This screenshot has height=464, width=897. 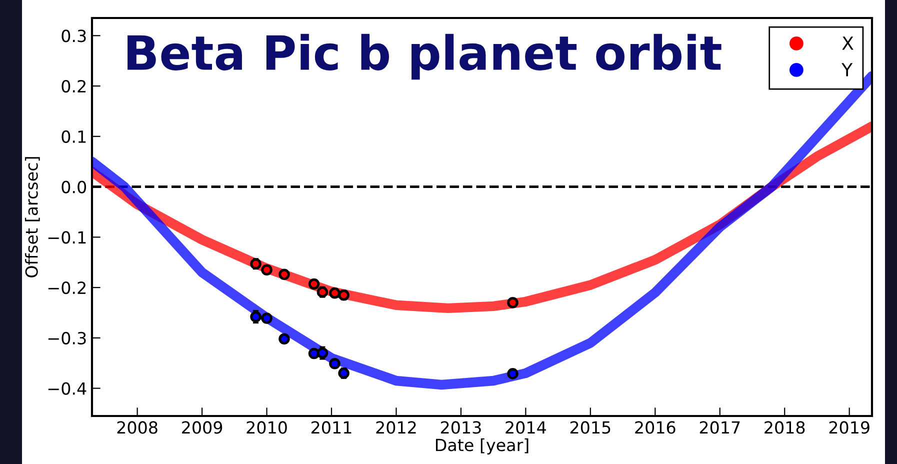 I want to click on legend-label: X, so click(x=848, y=43).